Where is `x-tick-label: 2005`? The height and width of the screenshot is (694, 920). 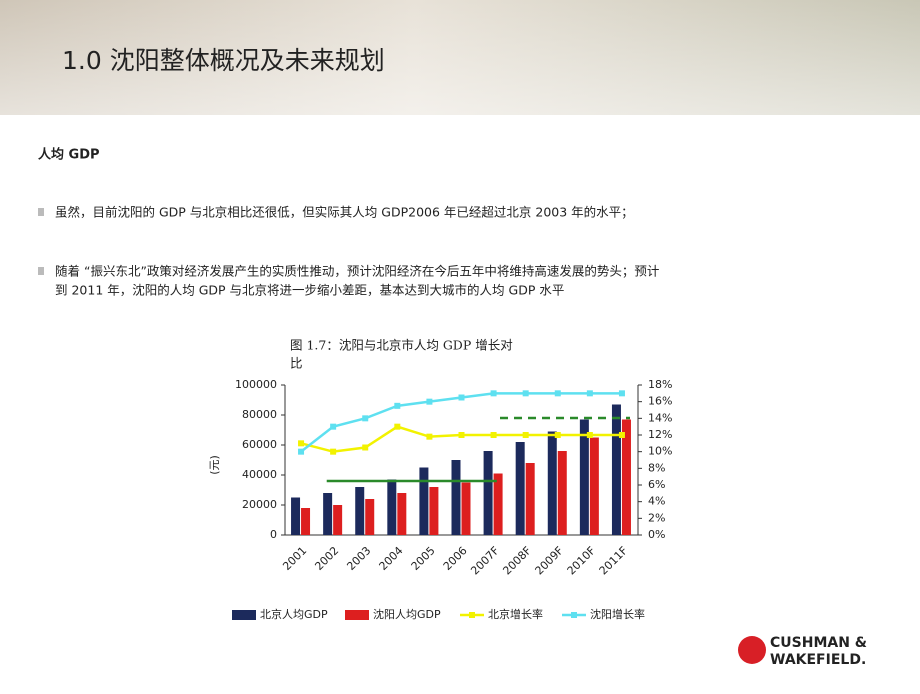
x-tick-label: 2005 is located at coordinates (423, 558).